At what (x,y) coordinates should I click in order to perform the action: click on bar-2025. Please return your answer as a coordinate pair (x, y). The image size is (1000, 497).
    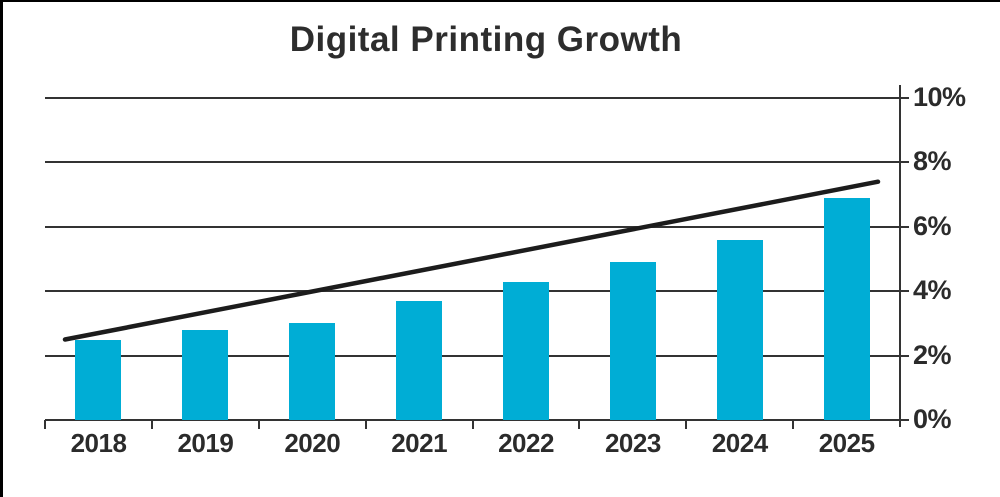
    Looking at the image, I should click on (846, 308).